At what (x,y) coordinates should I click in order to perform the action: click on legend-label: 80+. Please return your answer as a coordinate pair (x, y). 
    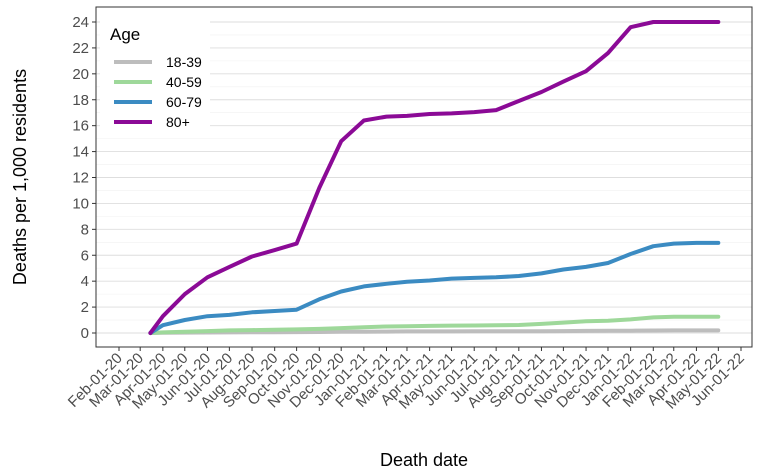
    Looking at the image, I should click on (178, 122).